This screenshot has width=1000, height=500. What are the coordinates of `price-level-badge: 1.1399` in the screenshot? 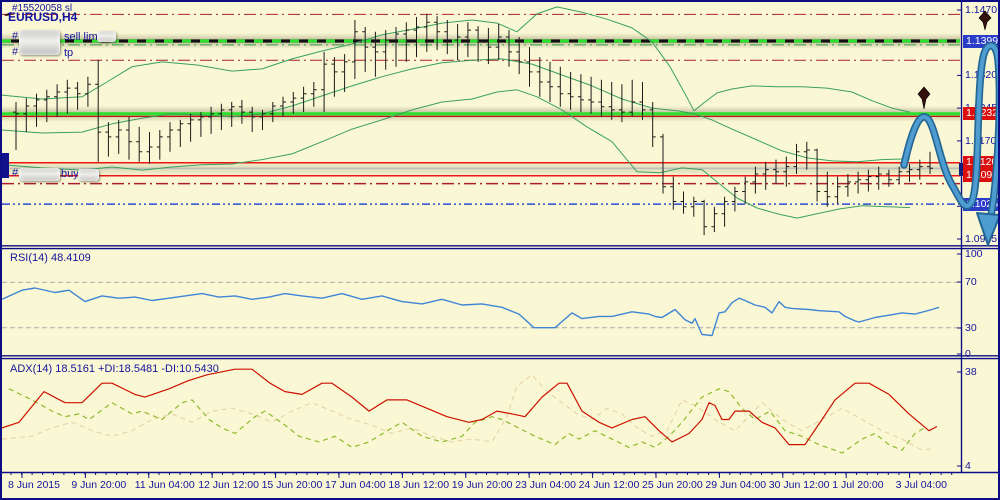 It's located at (980, 41).